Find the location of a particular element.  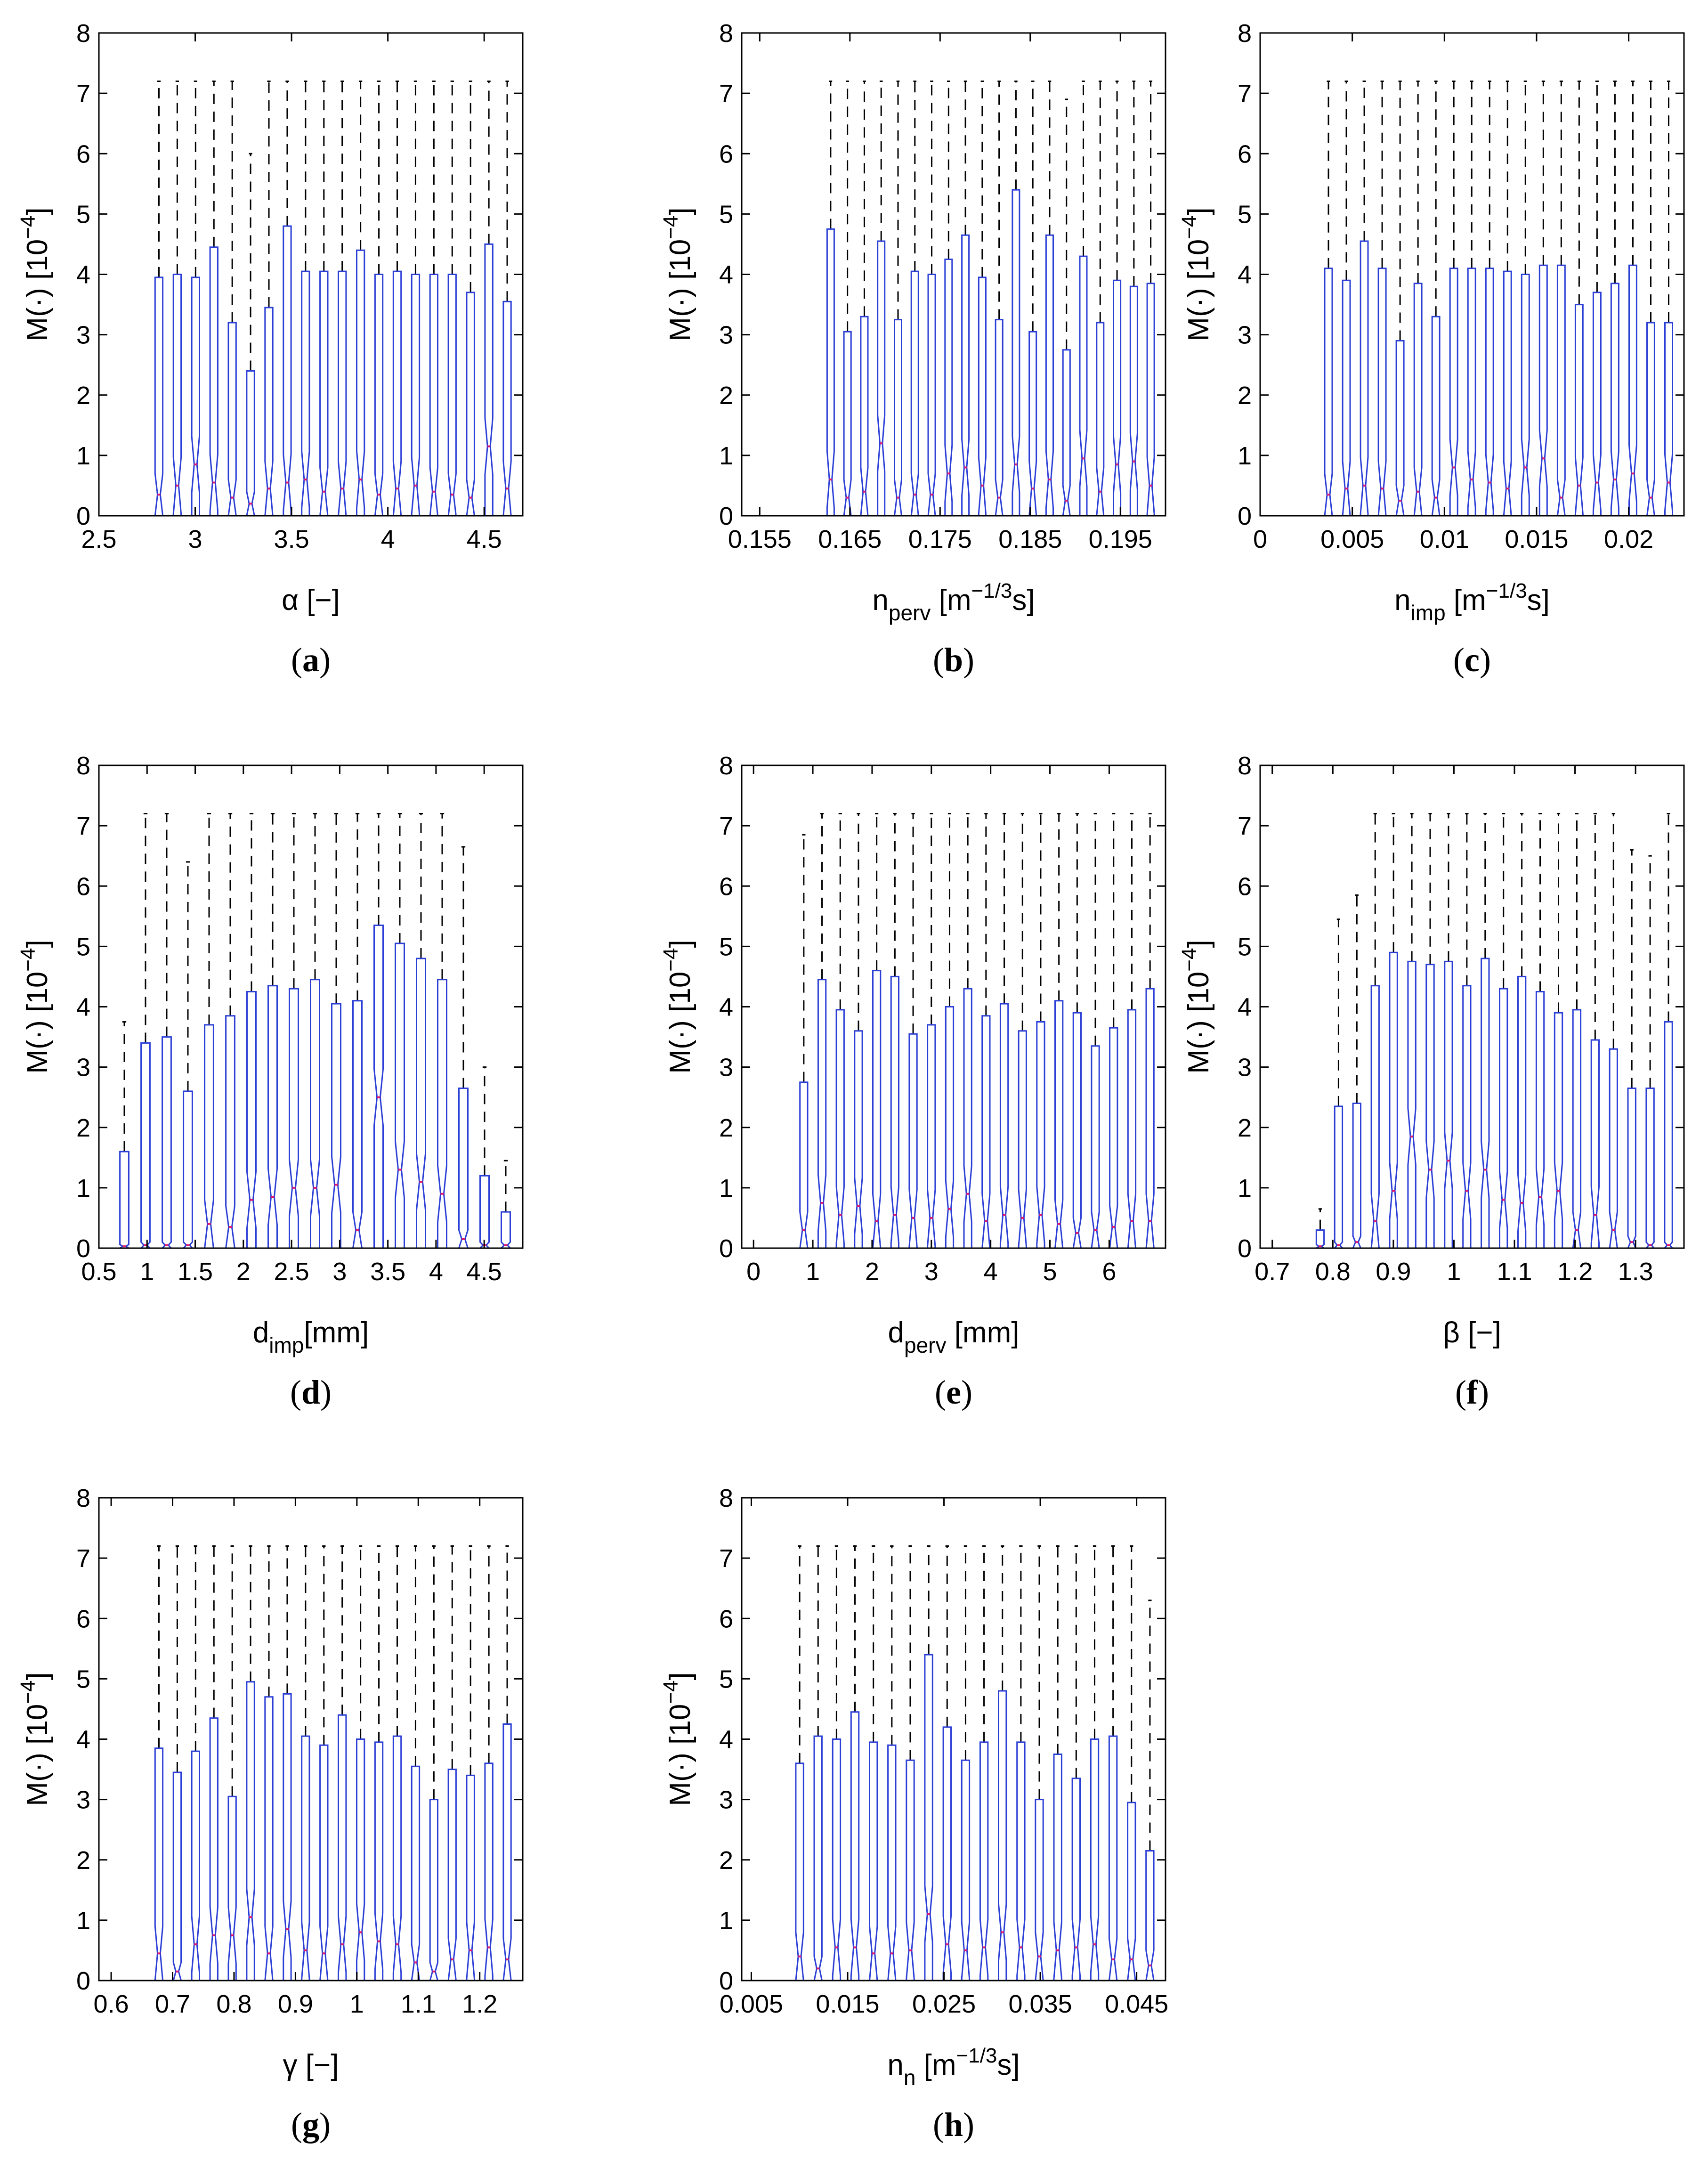

panel-caption-c: (c) is located at coordinates (1472, 660).